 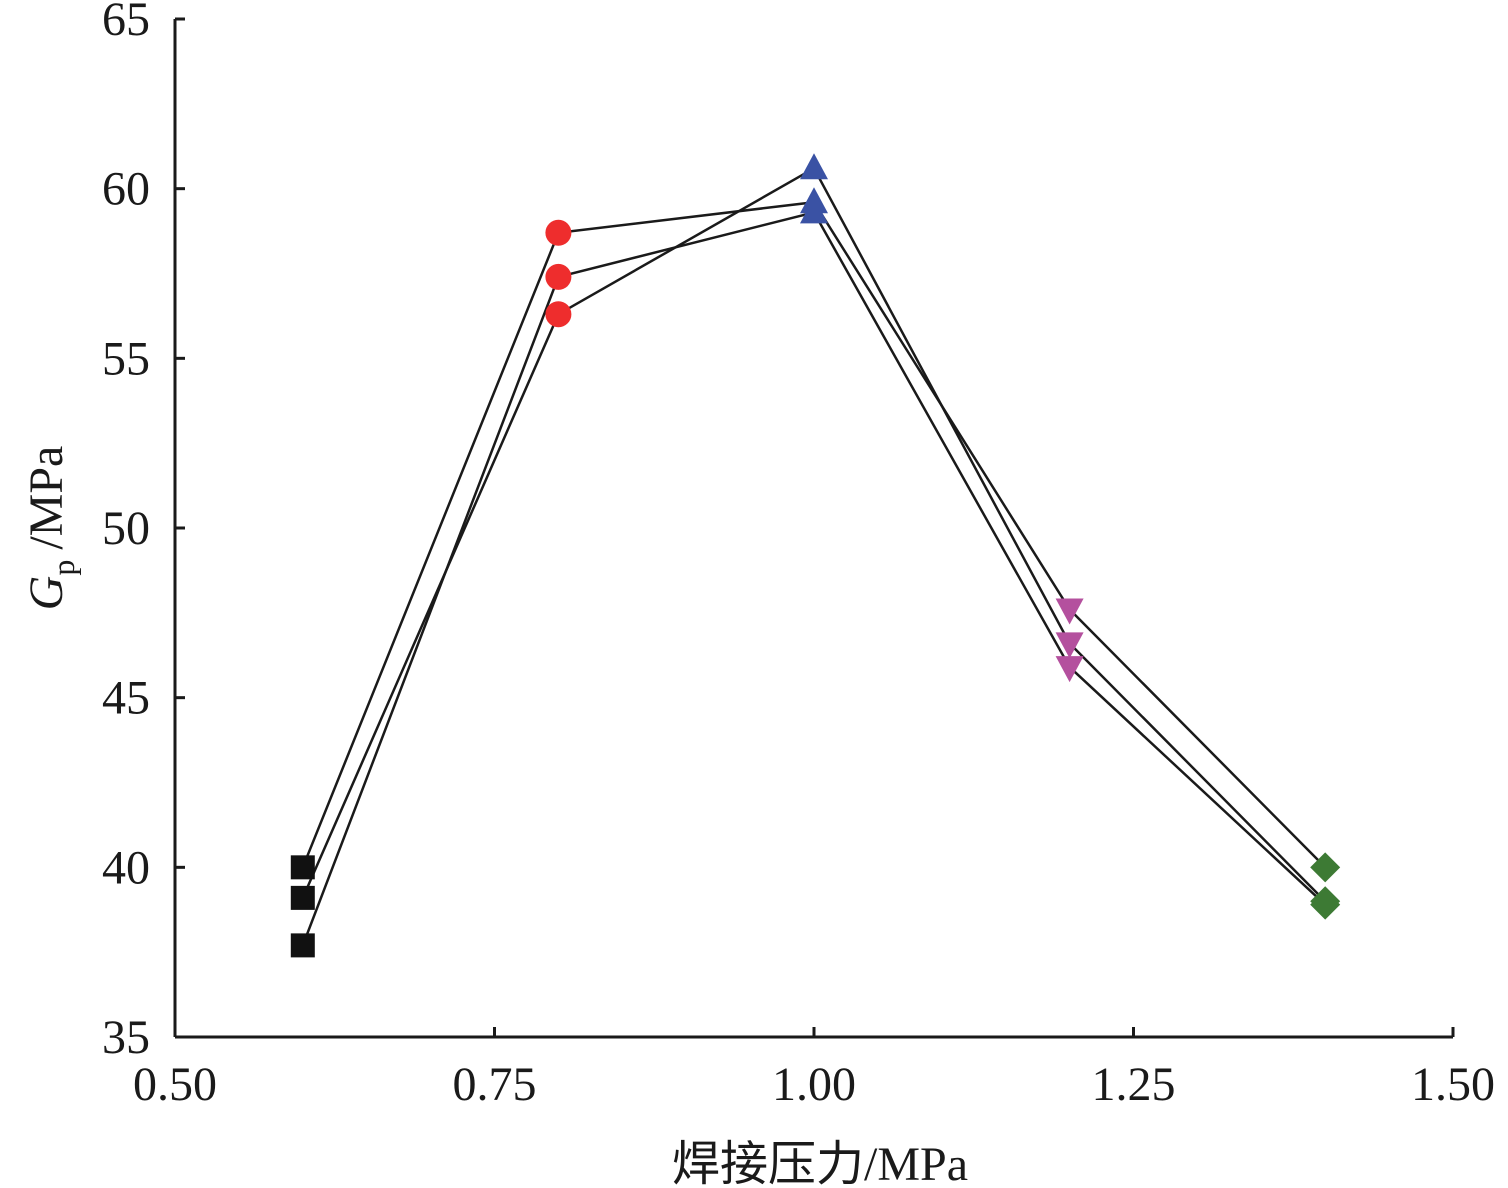 What do you see at coordinates (820, 1163) in the screenshot?
I see `x-axis-title: 焊接压力/MPa` at bounding box center [820, 1163].